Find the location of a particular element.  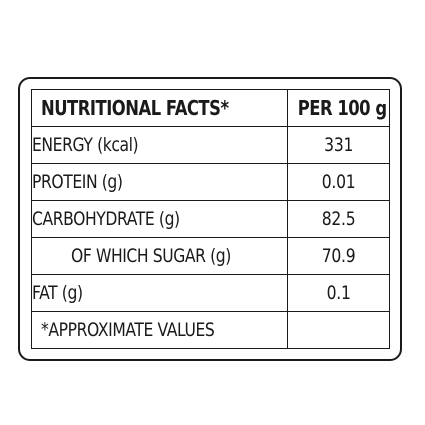

table-header-row: NUTRITIONAL FACTS* PER 100 g is located at coordinates (210, 108).